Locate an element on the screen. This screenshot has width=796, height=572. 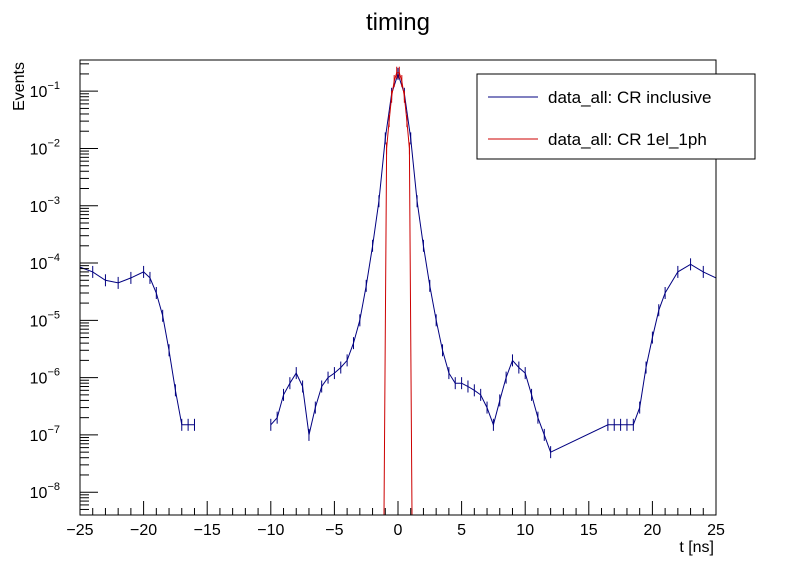
chart-title: timing is located at coordinates (398, 22).